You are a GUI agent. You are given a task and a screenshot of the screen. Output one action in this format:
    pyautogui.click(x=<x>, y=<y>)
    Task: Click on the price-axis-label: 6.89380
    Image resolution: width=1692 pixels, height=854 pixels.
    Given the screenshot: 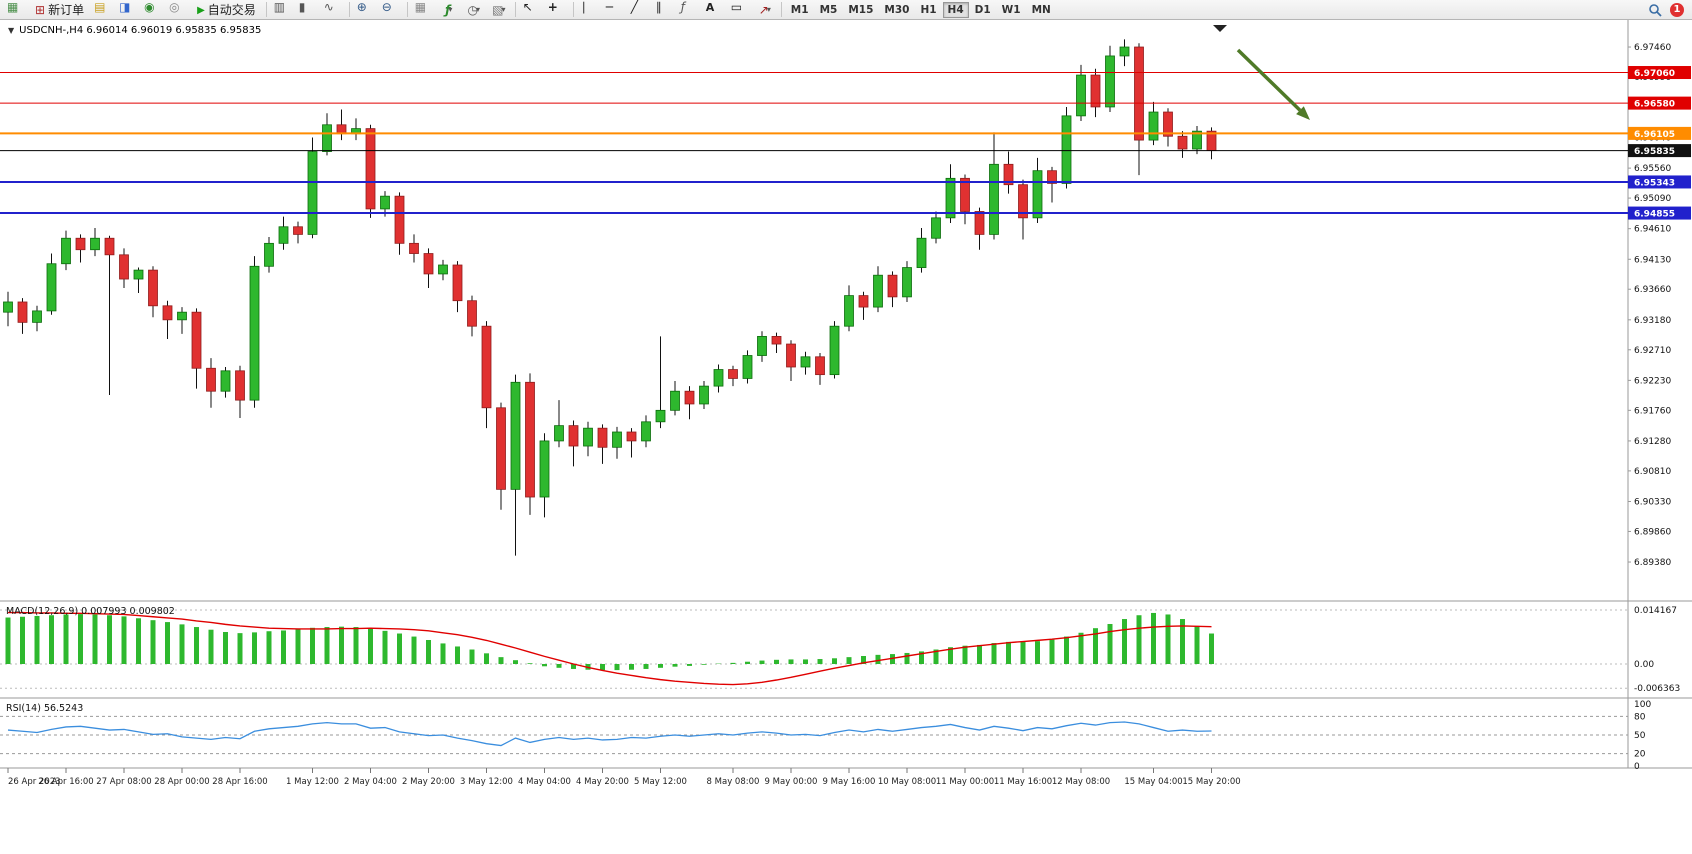 What is the action you would take?
    pyautogui.click(x=1652, y=563)
    